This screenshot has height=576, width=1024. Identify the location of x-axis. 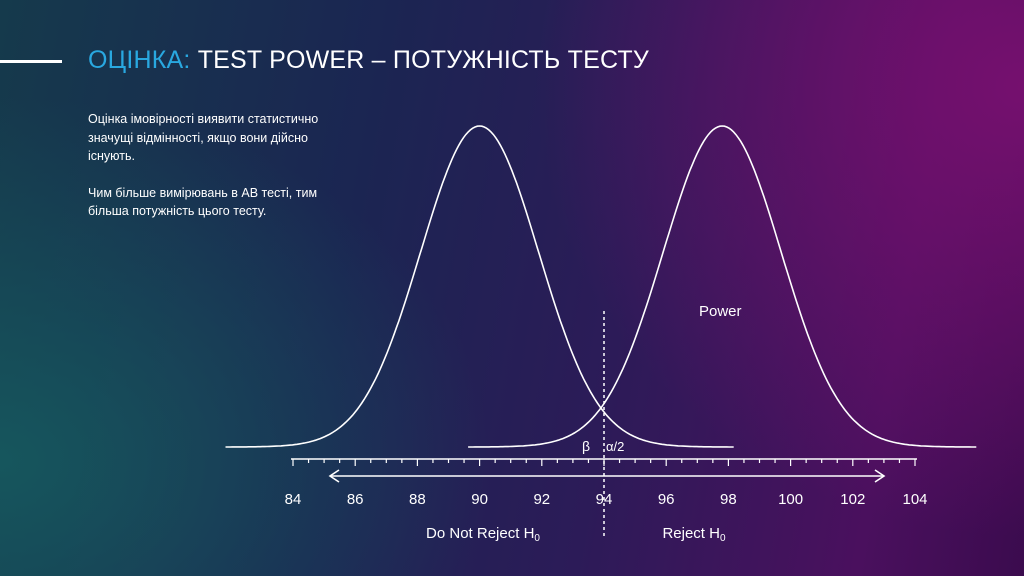
(604, 462).